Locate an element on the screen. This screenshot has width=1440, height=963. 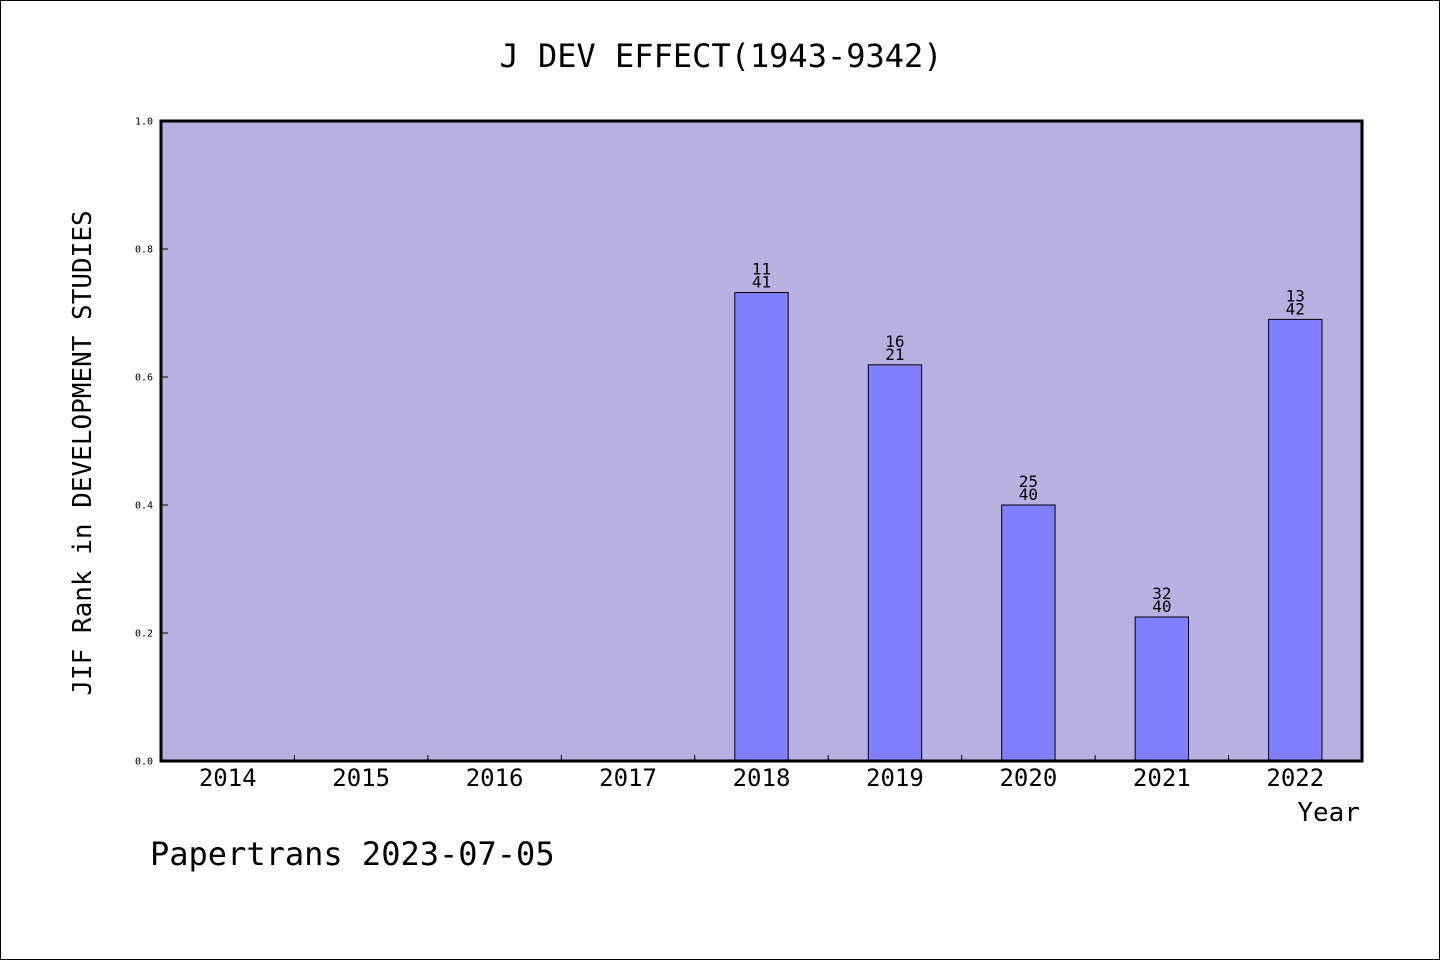
y-tick-label: 0.4 is located at coordinates (144, 506).